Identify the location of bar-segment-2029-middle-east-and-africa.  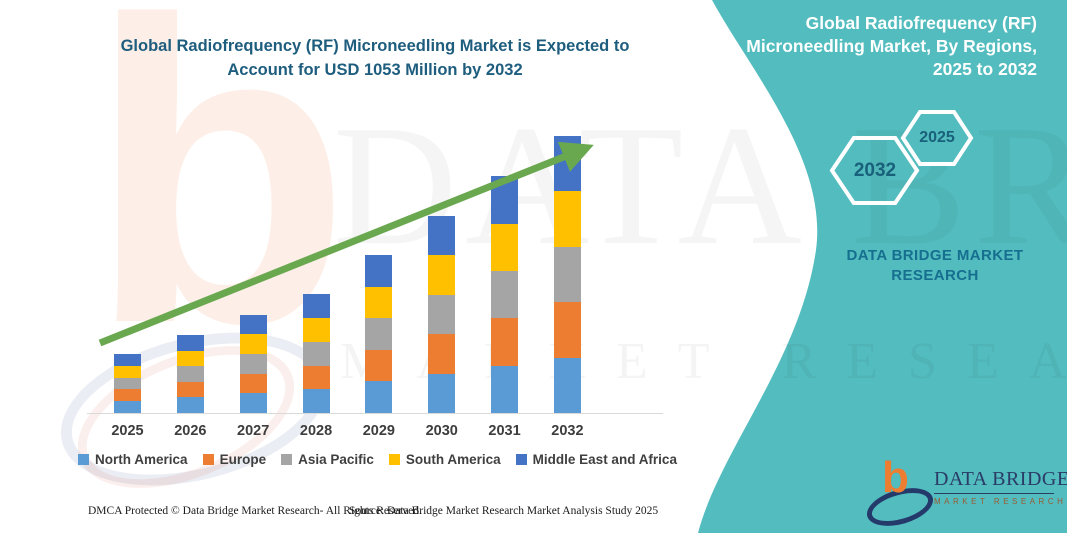
(379, 270).